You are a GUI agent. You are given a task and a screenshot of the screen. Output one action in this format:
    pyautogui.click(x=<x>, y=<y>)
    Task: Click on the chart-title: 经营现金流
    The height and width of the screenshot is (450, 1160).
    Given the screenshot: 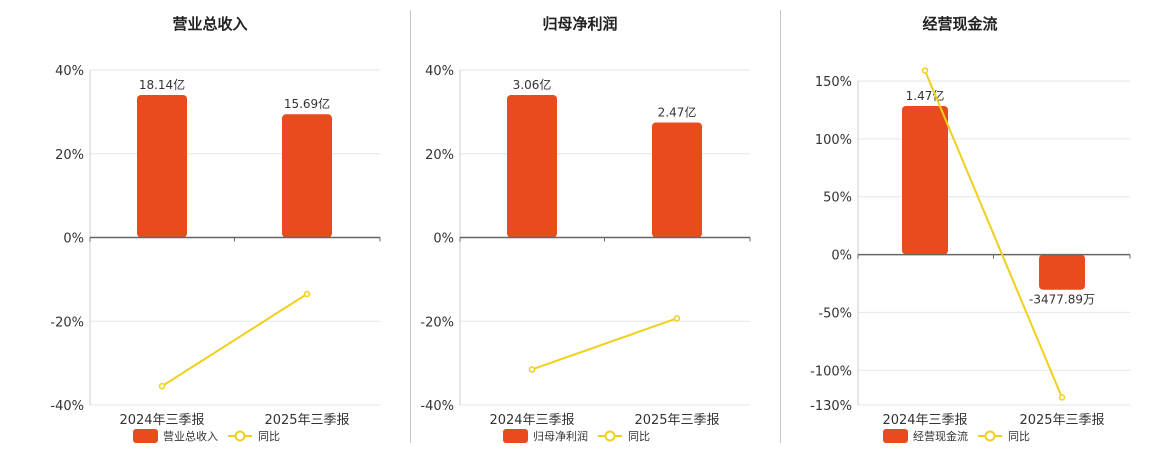 What is the action you would take?
    pyautogui.click(x=959, y=24)
    